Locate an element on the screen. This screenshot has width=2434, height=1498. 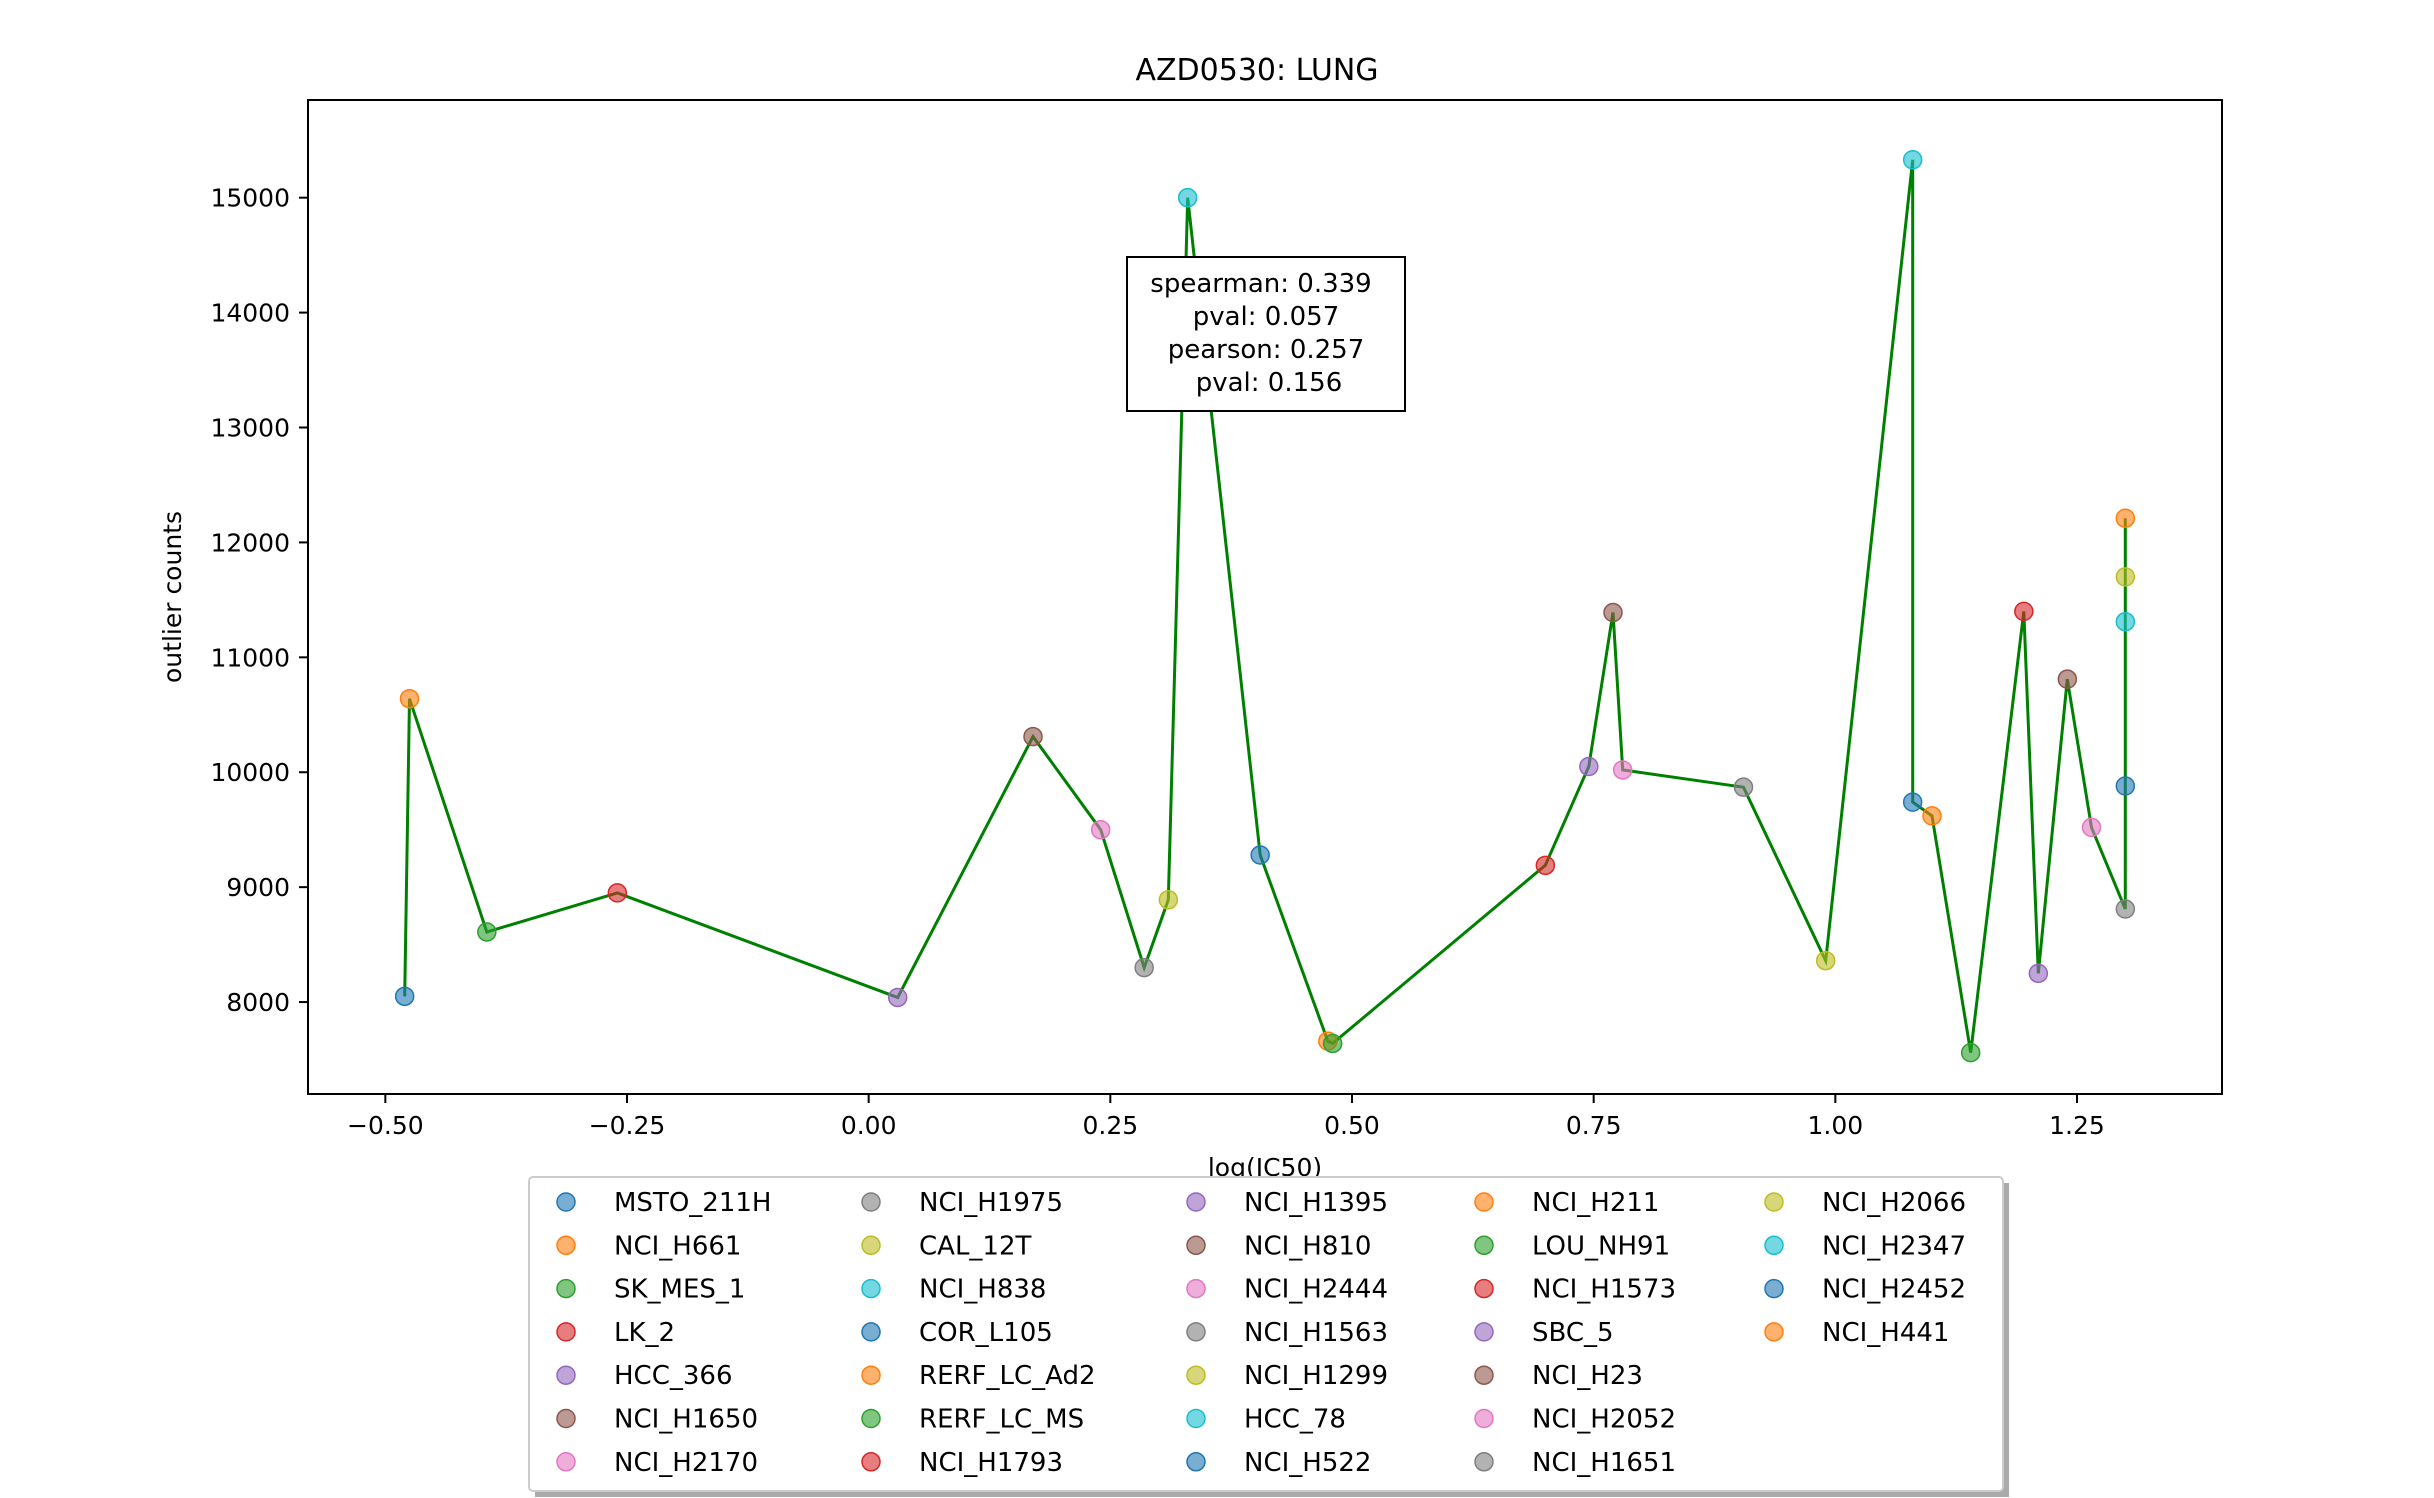
stats-pearson-pval: pval: 0.156 is located at coordinates (1269, 383).